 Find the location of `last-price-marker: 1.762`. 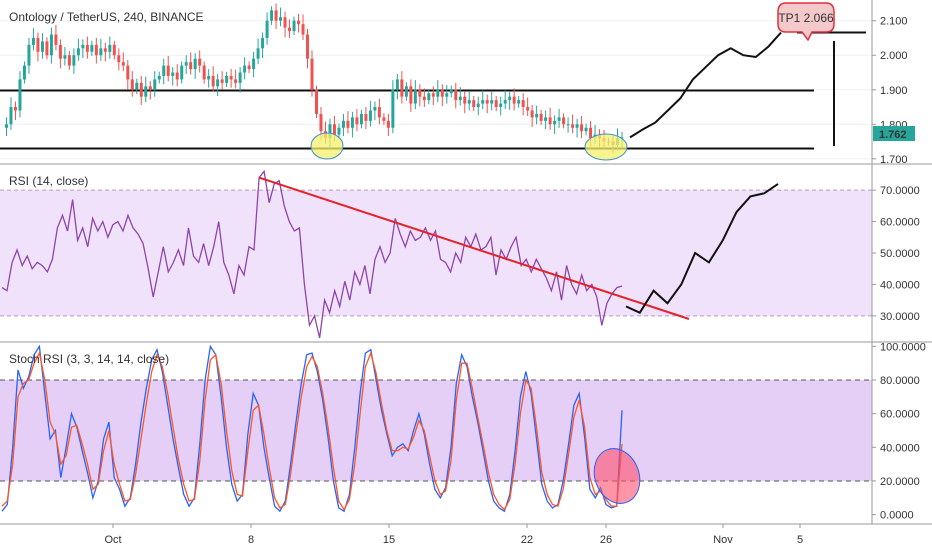

last-price-marker: 1.762 is located at coordinates (894, 133).